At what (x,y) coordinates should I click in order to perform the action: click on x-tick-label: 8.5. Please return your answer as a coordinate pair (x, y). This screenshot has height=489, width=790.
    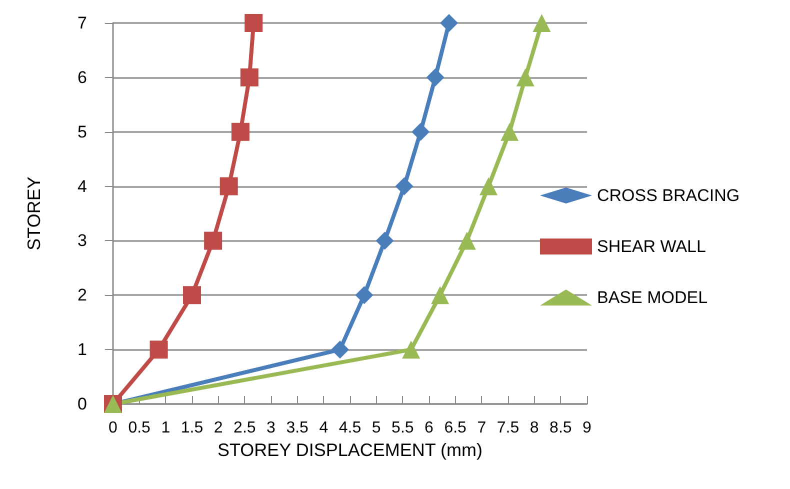
    Looking at the image, I should click on (561, 428).